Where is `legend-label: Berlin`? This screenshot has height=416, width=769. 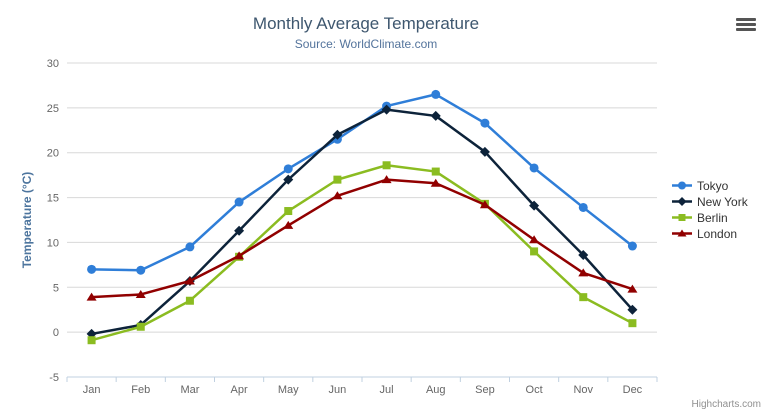 legend-label: Berlin is located at coordinates (712, 217).